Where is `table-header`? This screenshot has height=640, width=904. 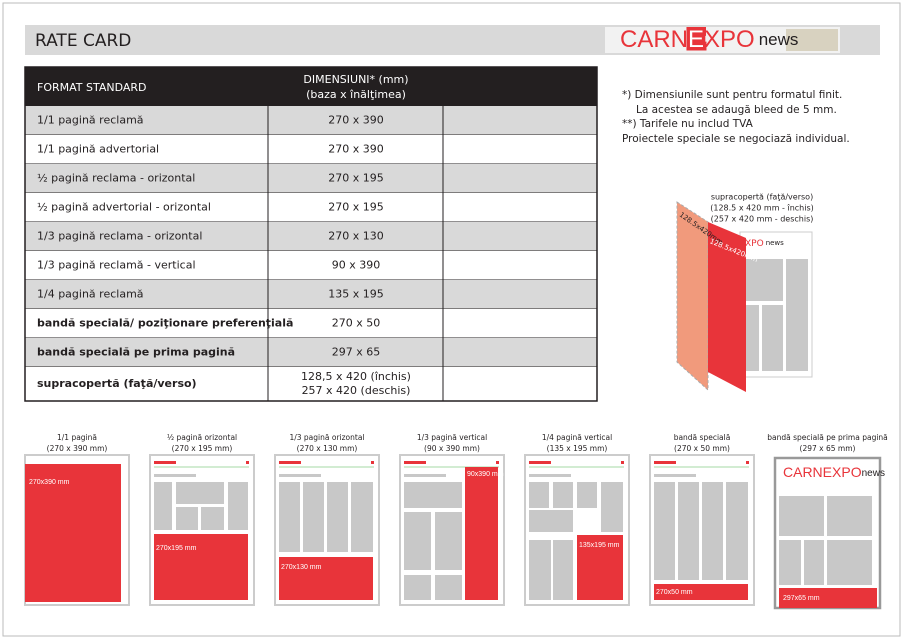
table-header is located at coordinates (311, 86).